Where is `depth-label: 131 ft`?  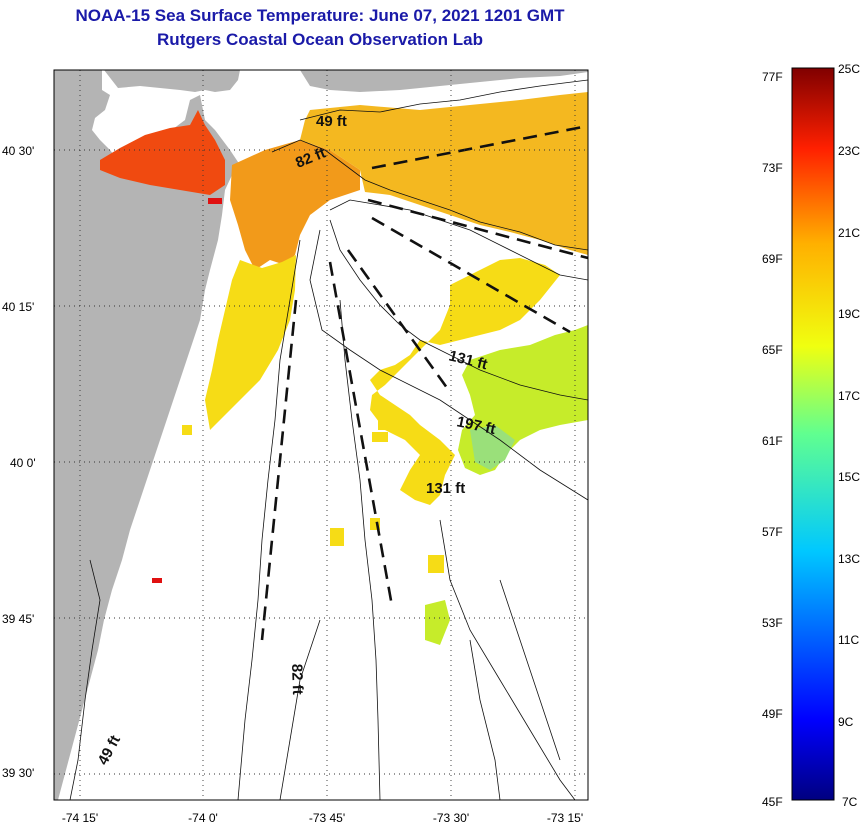 depth-label: 131 ft is located at coordinates (445, 488).